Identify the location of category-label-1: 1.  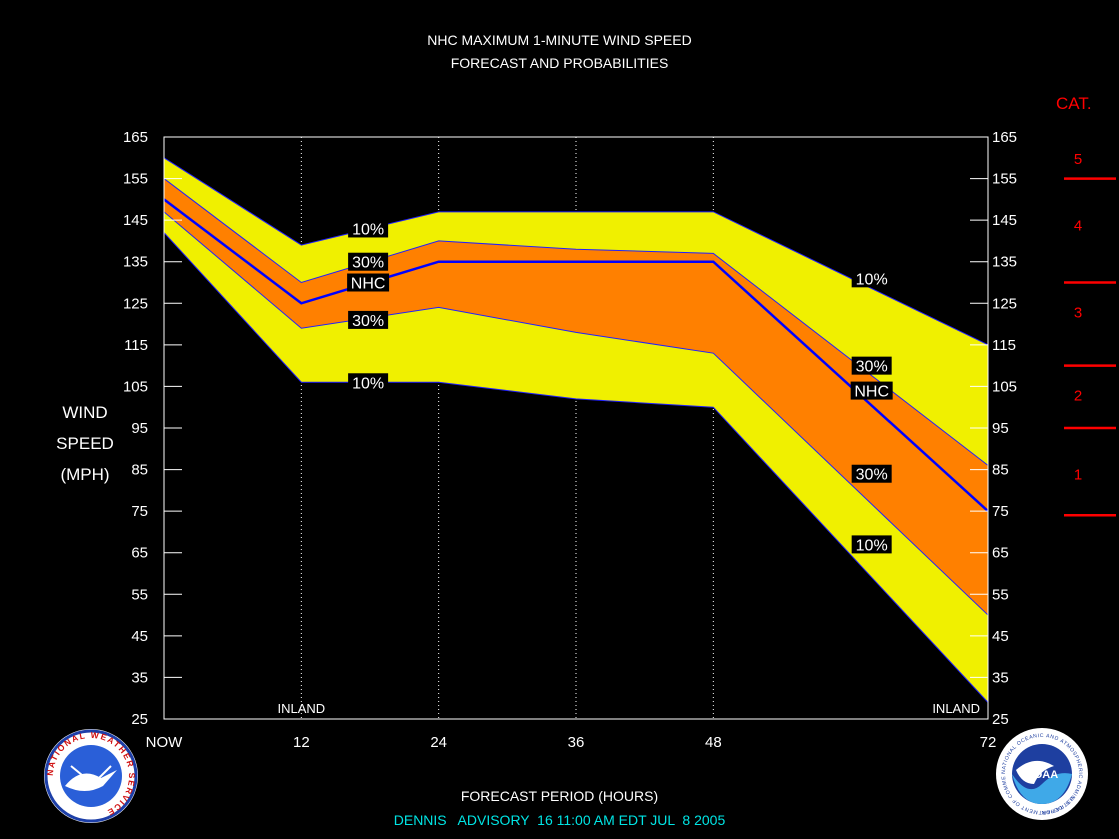
(1078, 475).